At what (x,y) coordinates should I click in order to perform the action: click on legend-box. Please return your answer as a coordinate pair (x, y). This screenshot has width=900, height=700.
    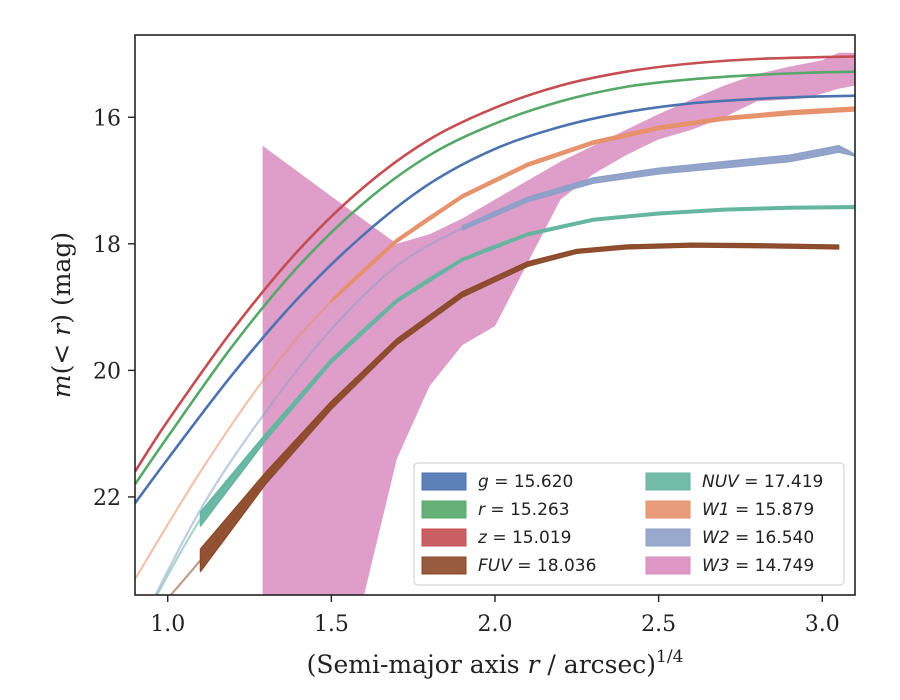
    Looking at the image, I should click on (629, 524).